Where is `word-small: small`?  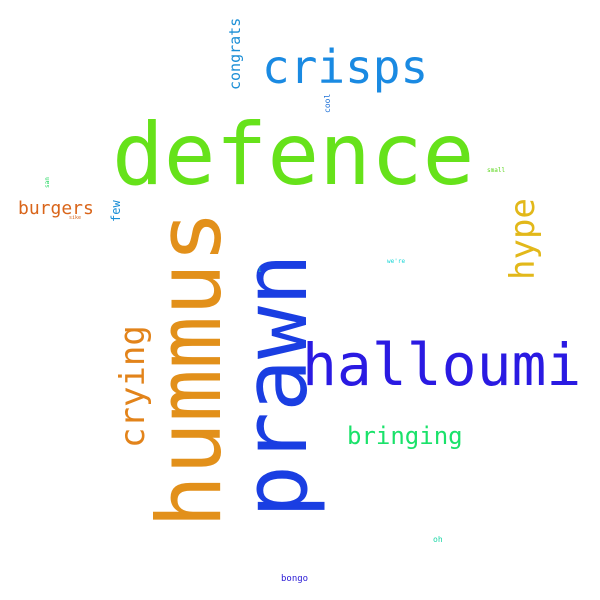 word-small: small is located at coordinates (496, 170).